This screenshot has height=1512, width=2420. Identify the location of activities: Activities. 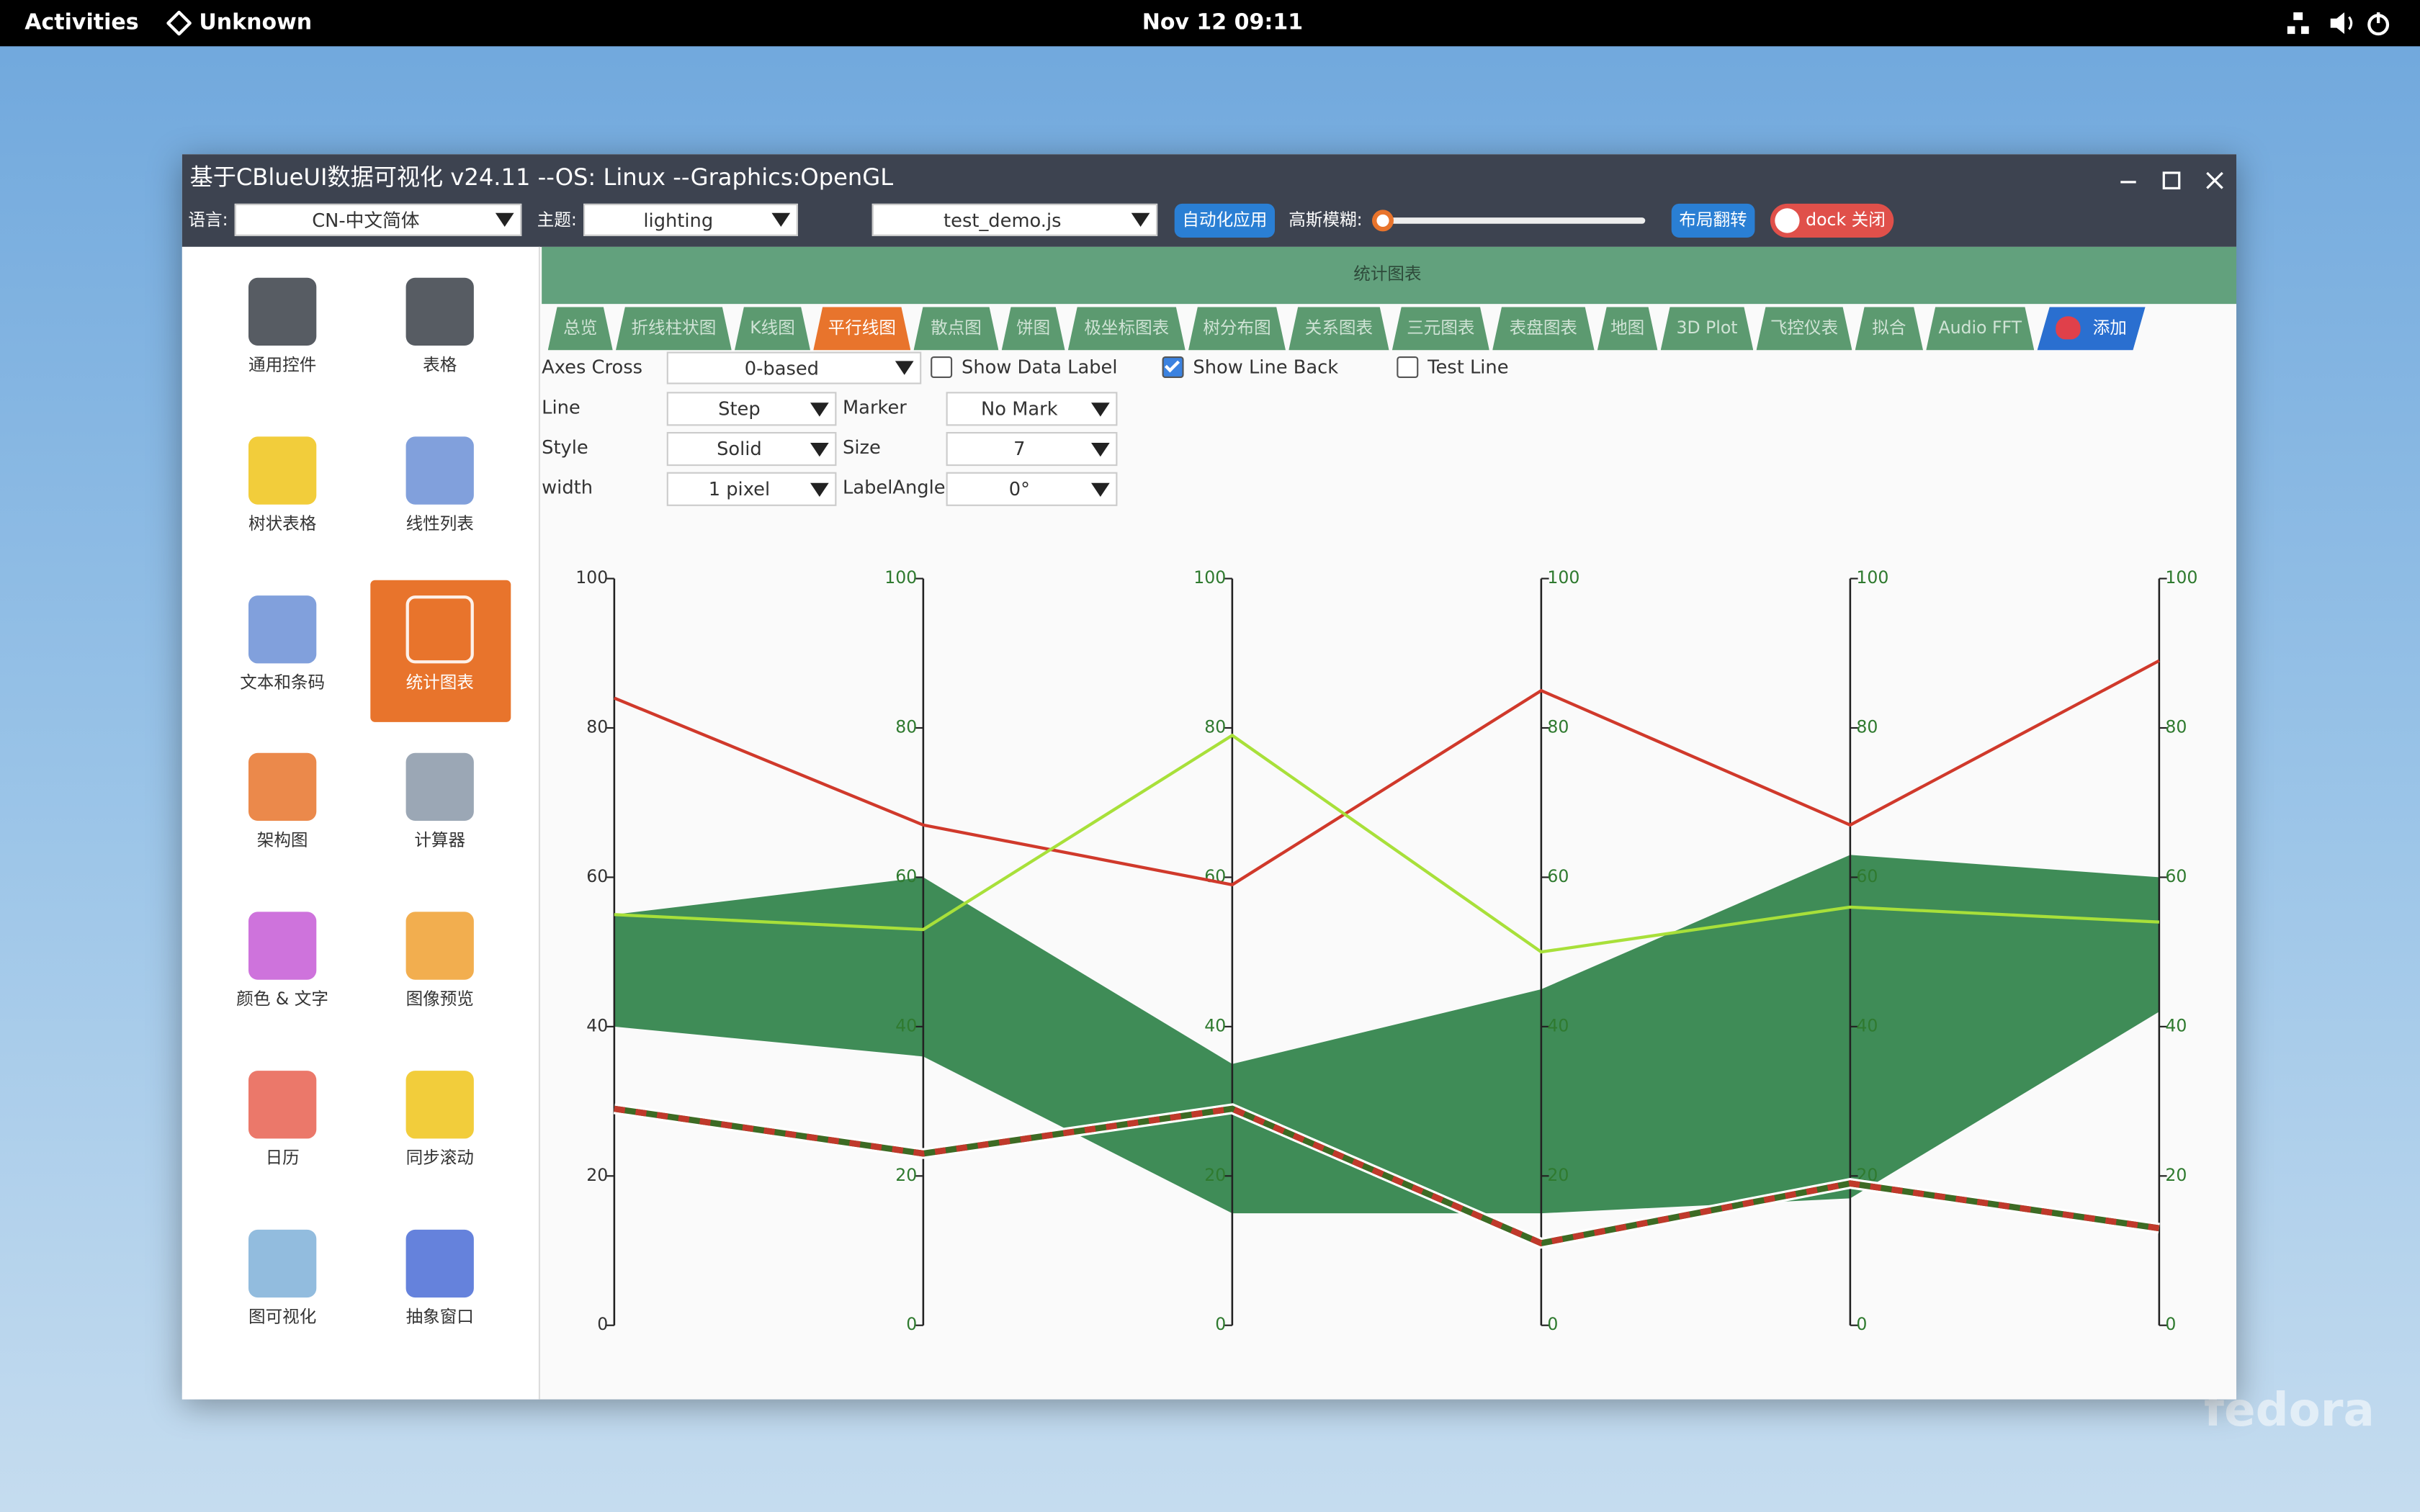
(81, 23).